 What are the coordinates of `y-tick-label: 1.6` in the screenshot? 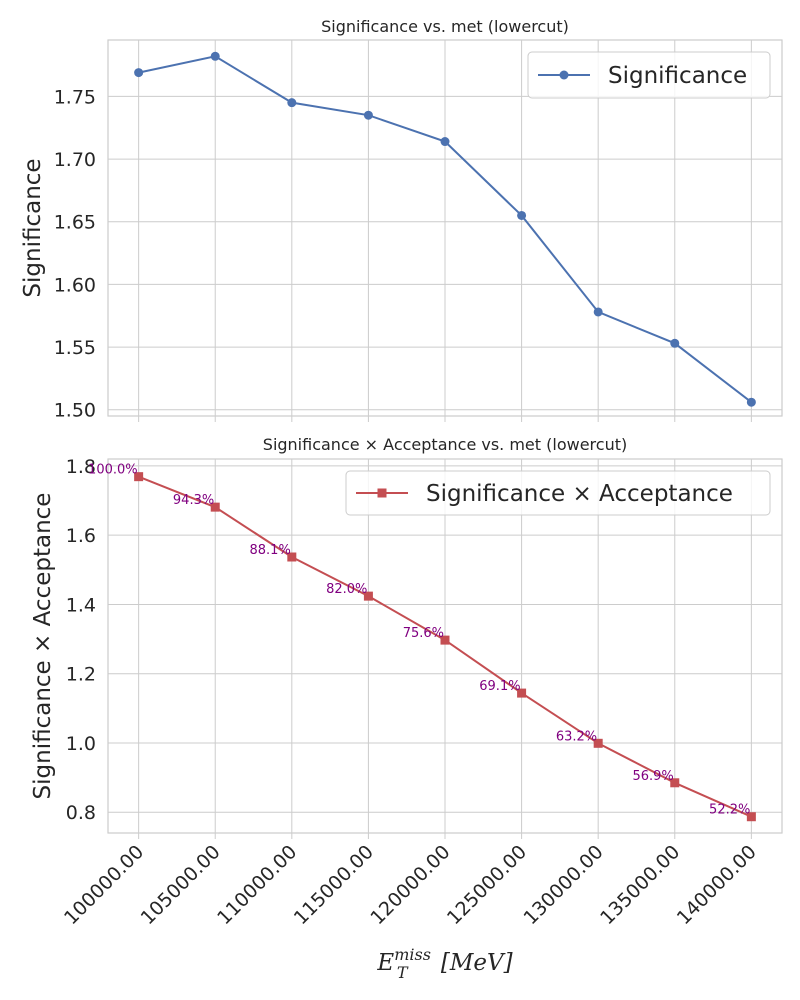 It's located at (81, 536).